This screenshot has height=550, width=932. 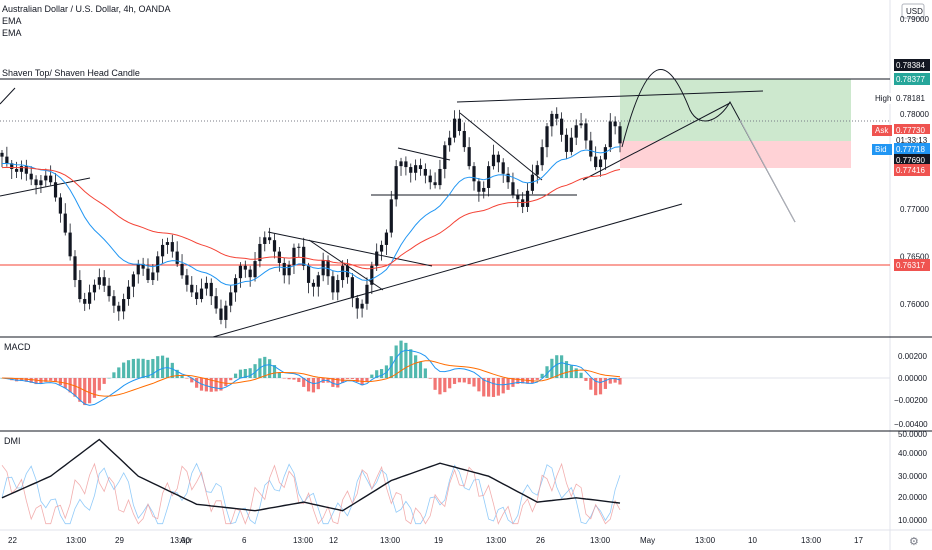 What do you see at coordinates (912, 140) in the screenshot?
I see `price-tag: 01:33:13` at bounding box center [912, 140].